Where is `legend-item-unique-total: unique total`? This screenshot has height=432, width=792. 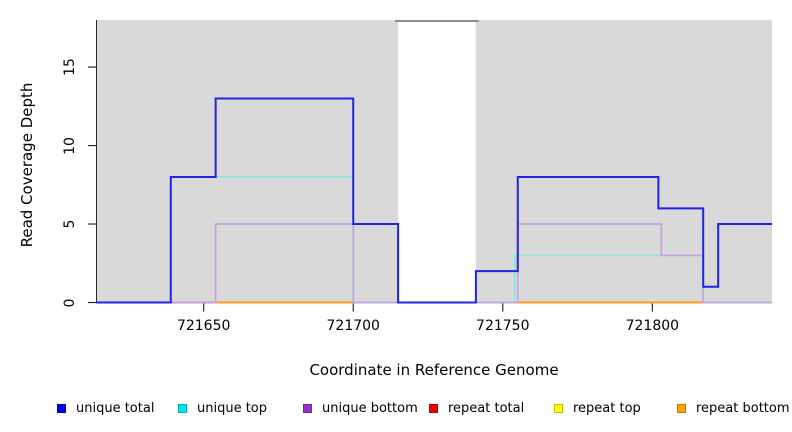 legend-item-unique-total: unique total is located at coordinates (105, 408).